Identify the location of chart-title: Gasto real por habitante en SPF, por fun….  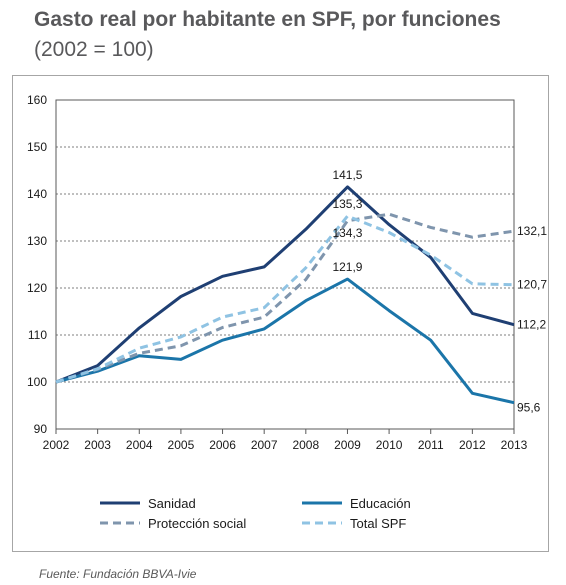
(267, 19).